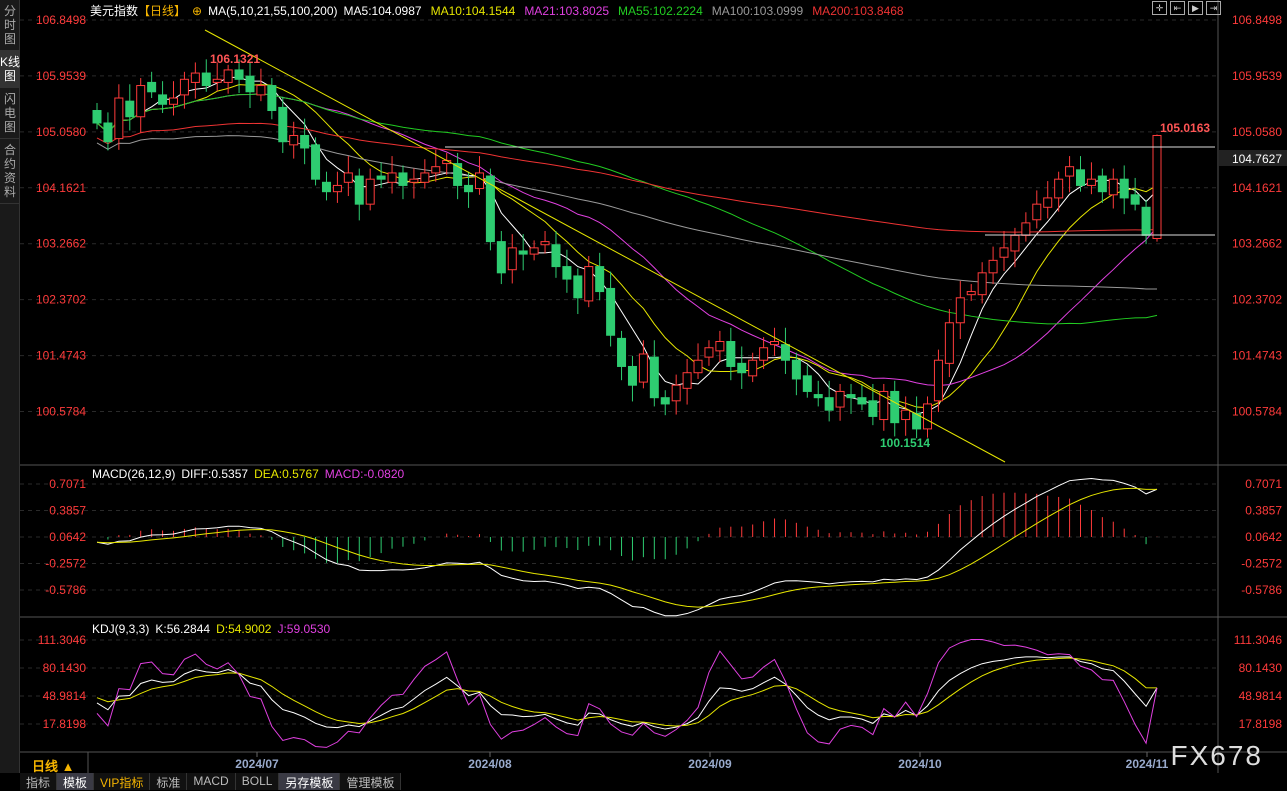 The image size is (1287, 791). What do you see at coordinates (1261, 724) in the screenshot?
I see `kdj-tick-label: 17.8198` at bounding box center [1261, 724].